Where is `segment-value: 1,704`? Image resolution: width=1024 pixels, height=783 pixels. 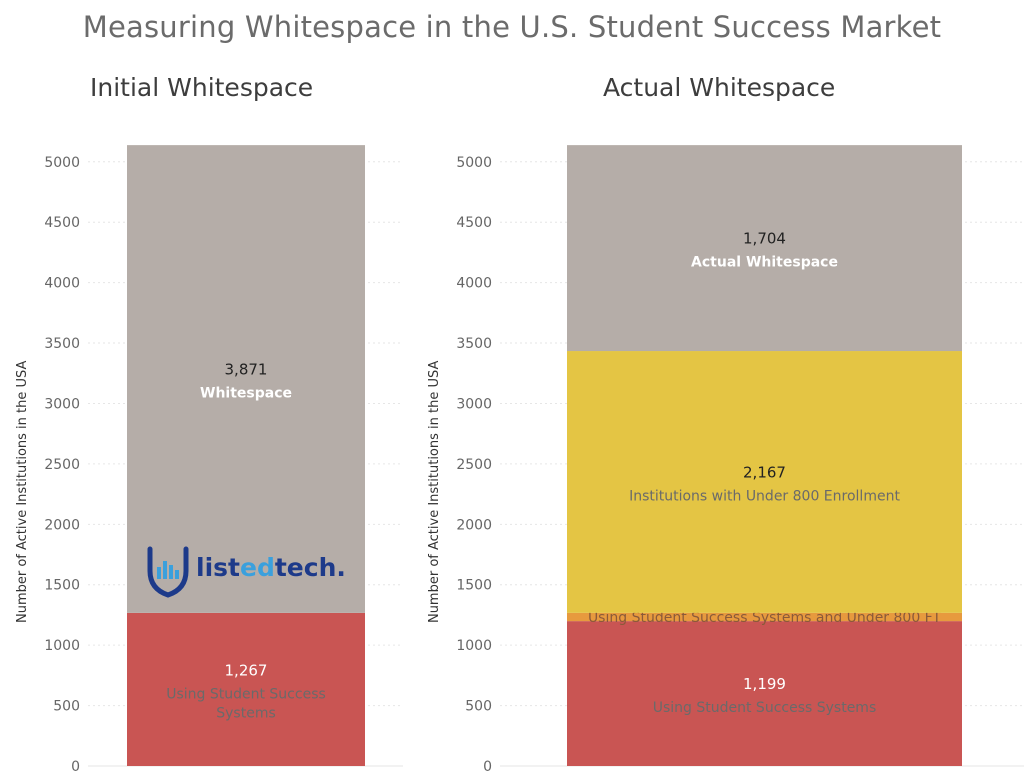 segment-value: 1,704 is located at coordinates (764, 239).